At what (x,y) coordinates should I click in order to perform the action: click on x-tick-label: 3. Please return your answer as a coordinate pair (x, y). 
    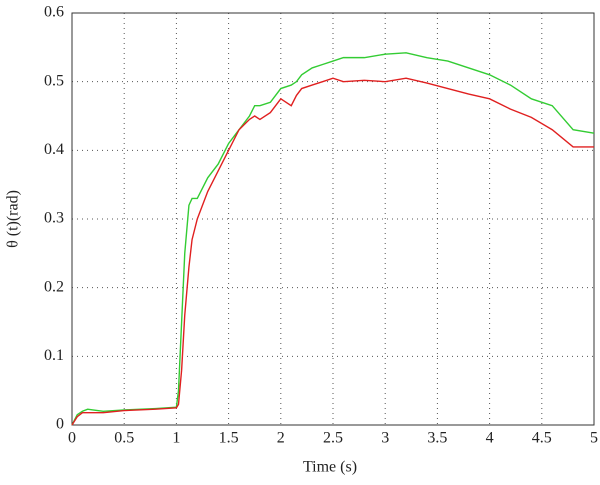
    Looking at the image, I should click on (385, 438).